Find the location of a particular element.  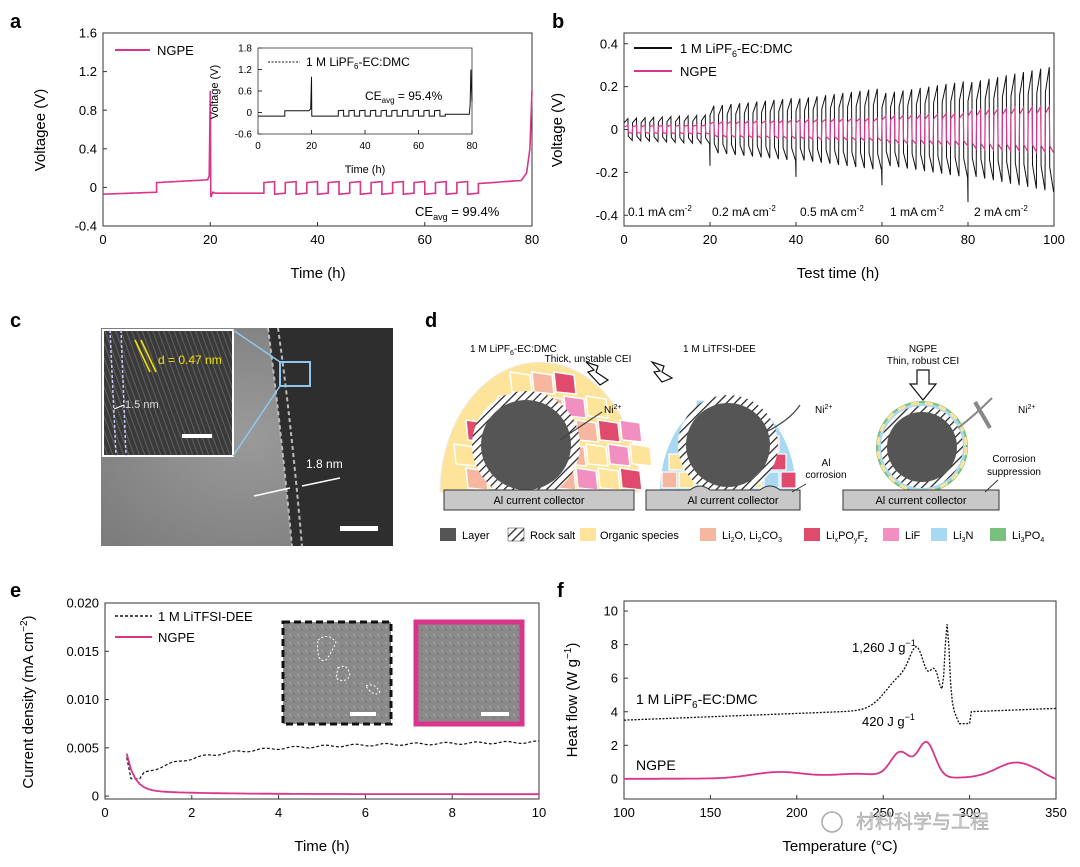

d-p2-layer is located at coordinates (728, 445).